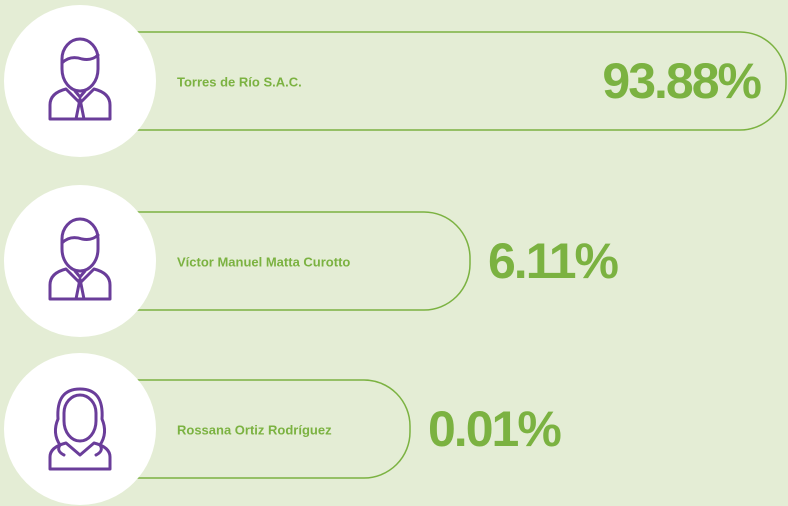  Describe the element at coordinates (239, 81) in the screenshot. I see `holder-name: Torres de Río S.A.C.` at that location.